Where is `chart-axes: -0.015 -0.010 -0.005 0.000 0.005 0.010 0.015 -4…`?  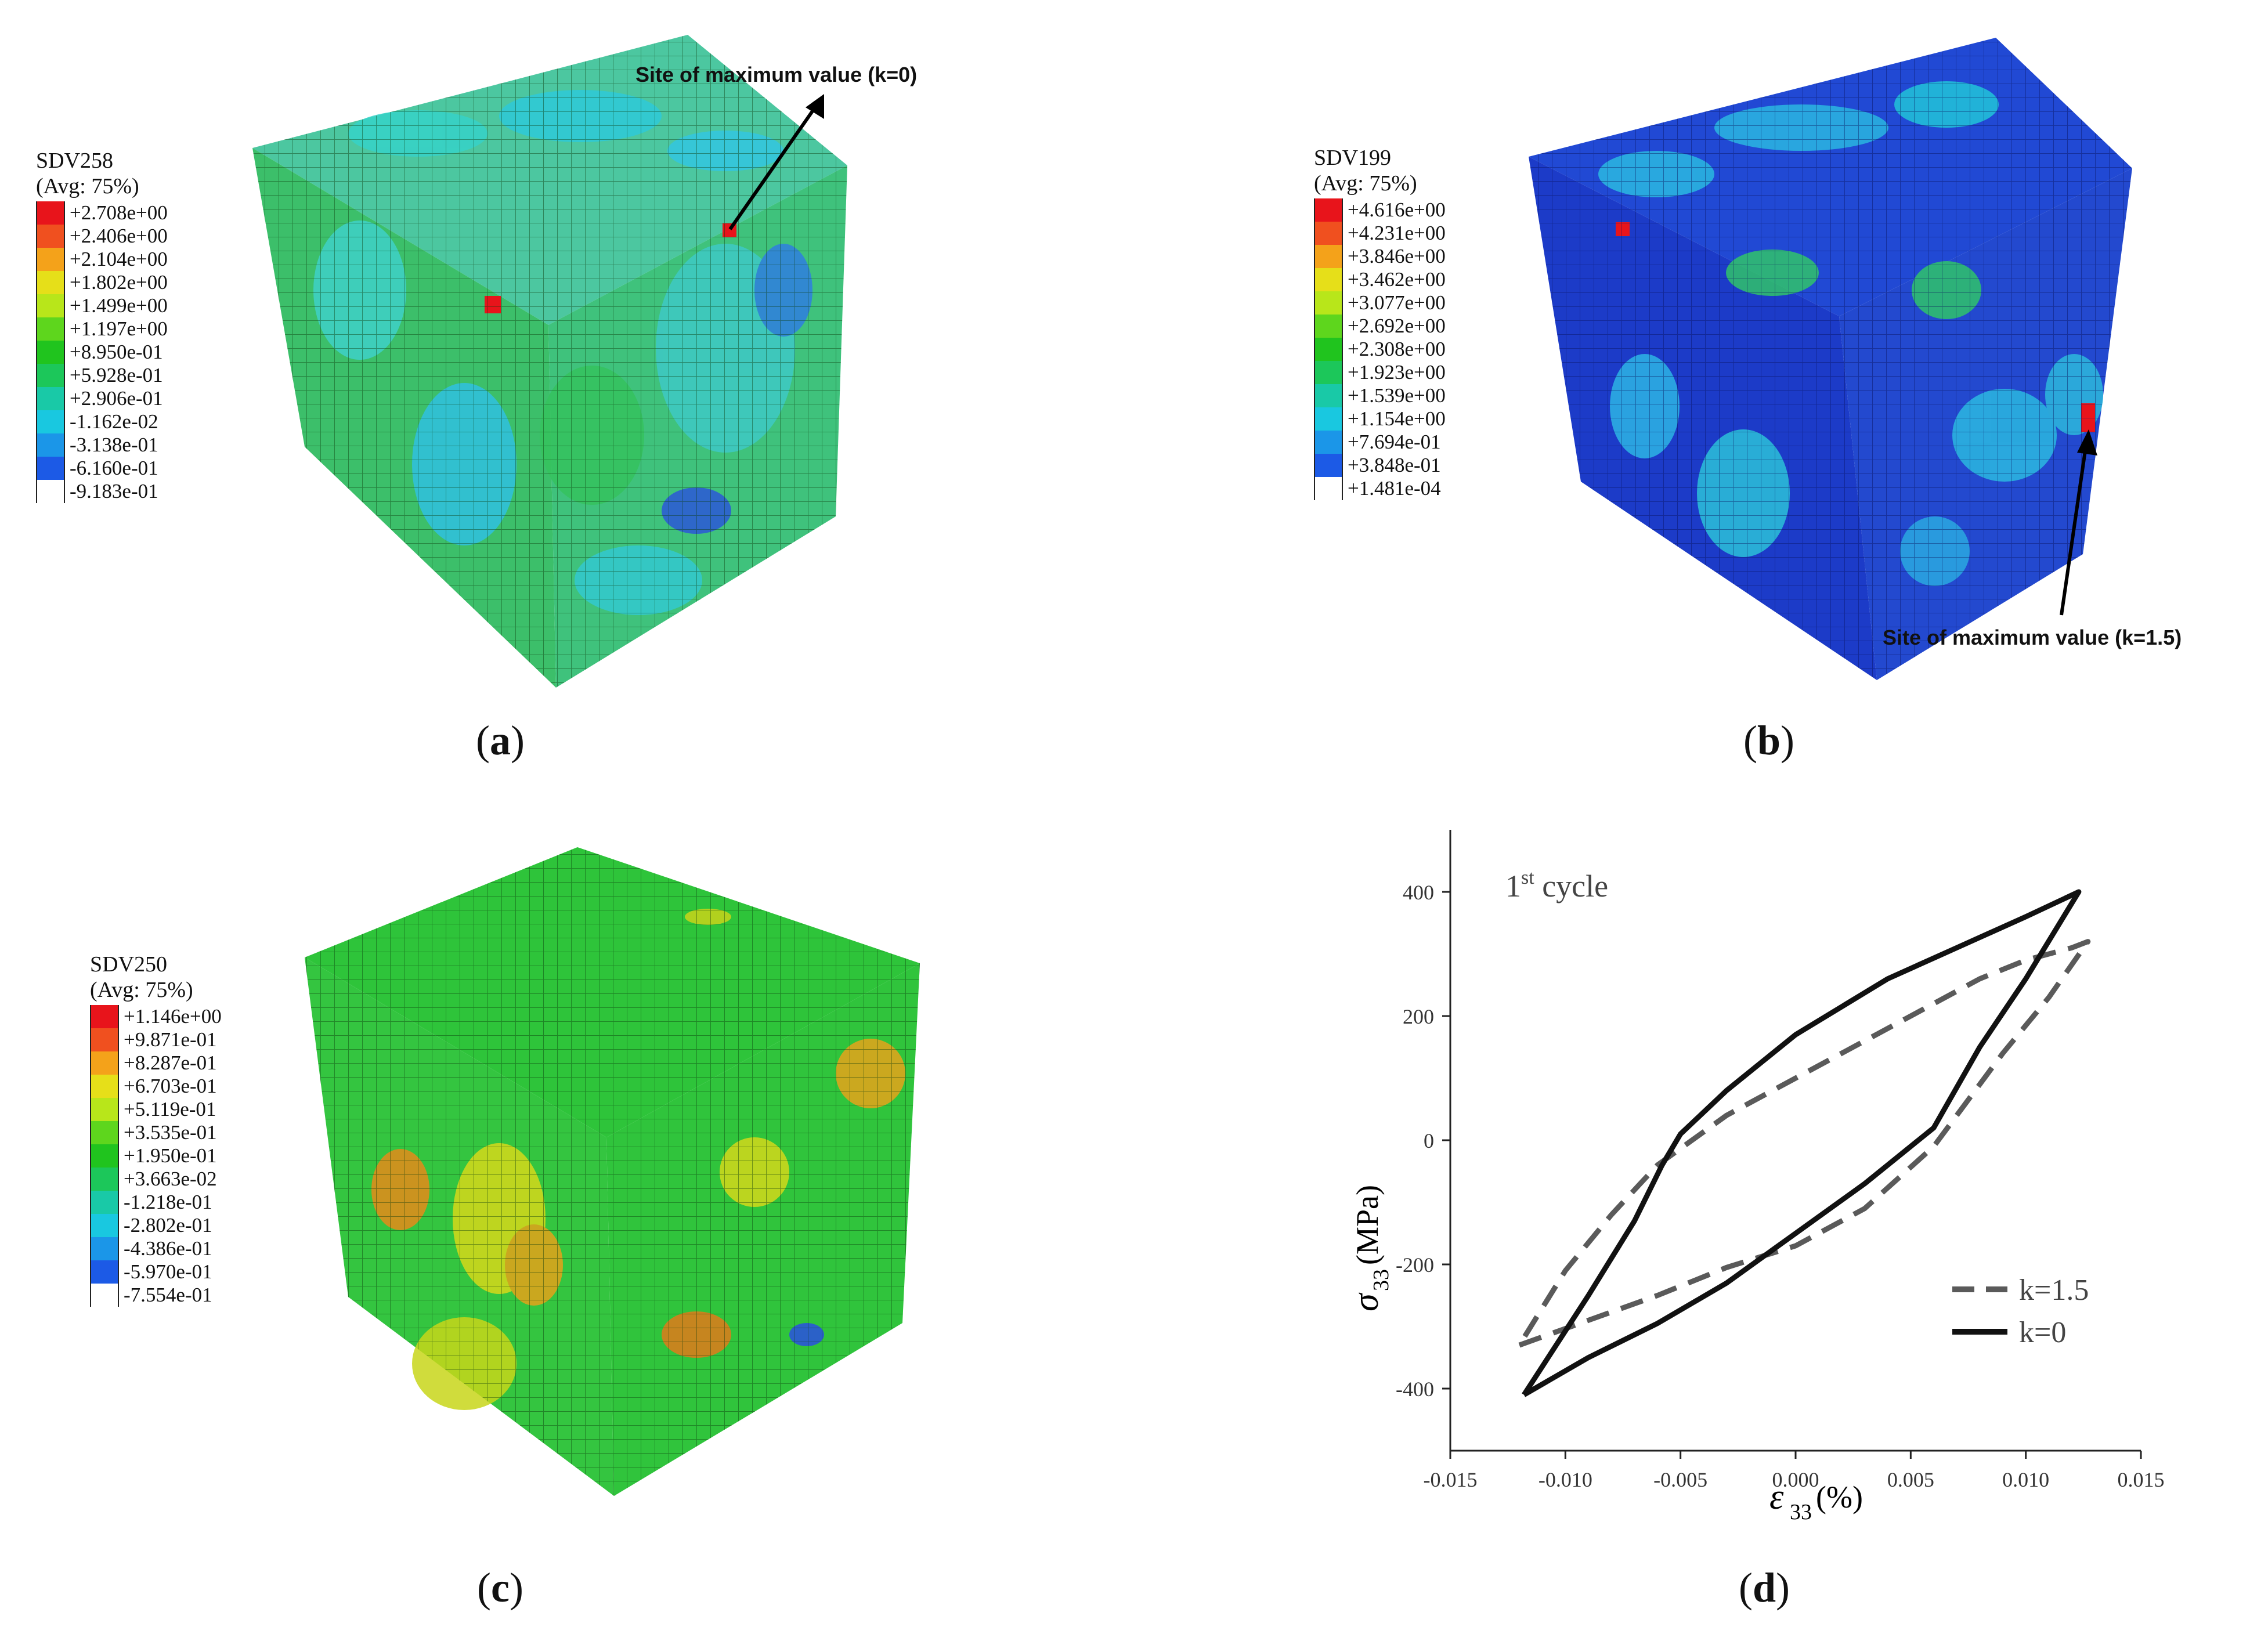 chart-axes: -0.015 -0.010 -0.005 0.000 0.005 0.010 0.015 -4… is located at coordinates (1780, 1160).